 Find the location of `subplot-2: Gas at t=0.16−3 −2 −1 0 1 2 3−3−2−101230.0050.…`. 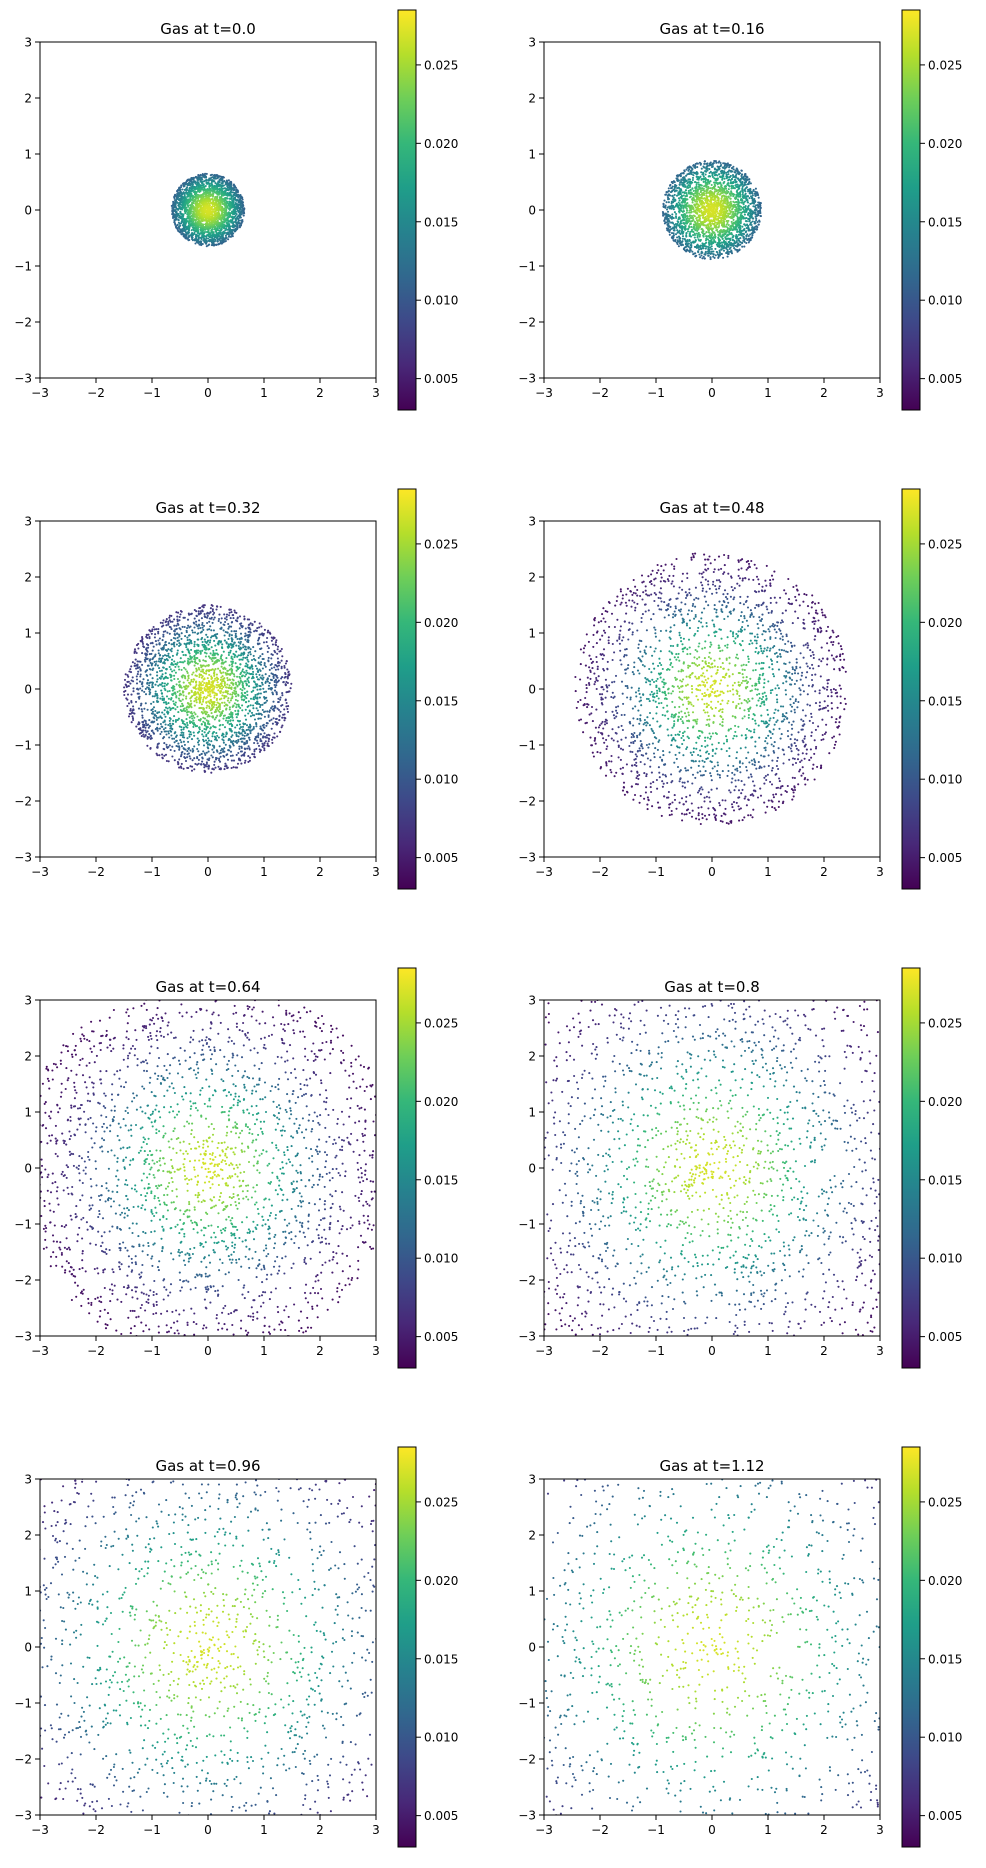

subplot-2: Gas at t=0.16−3 −2 −1 0 1 2 3−3−2−101230.0050.… is located at coordinates (740, 210).